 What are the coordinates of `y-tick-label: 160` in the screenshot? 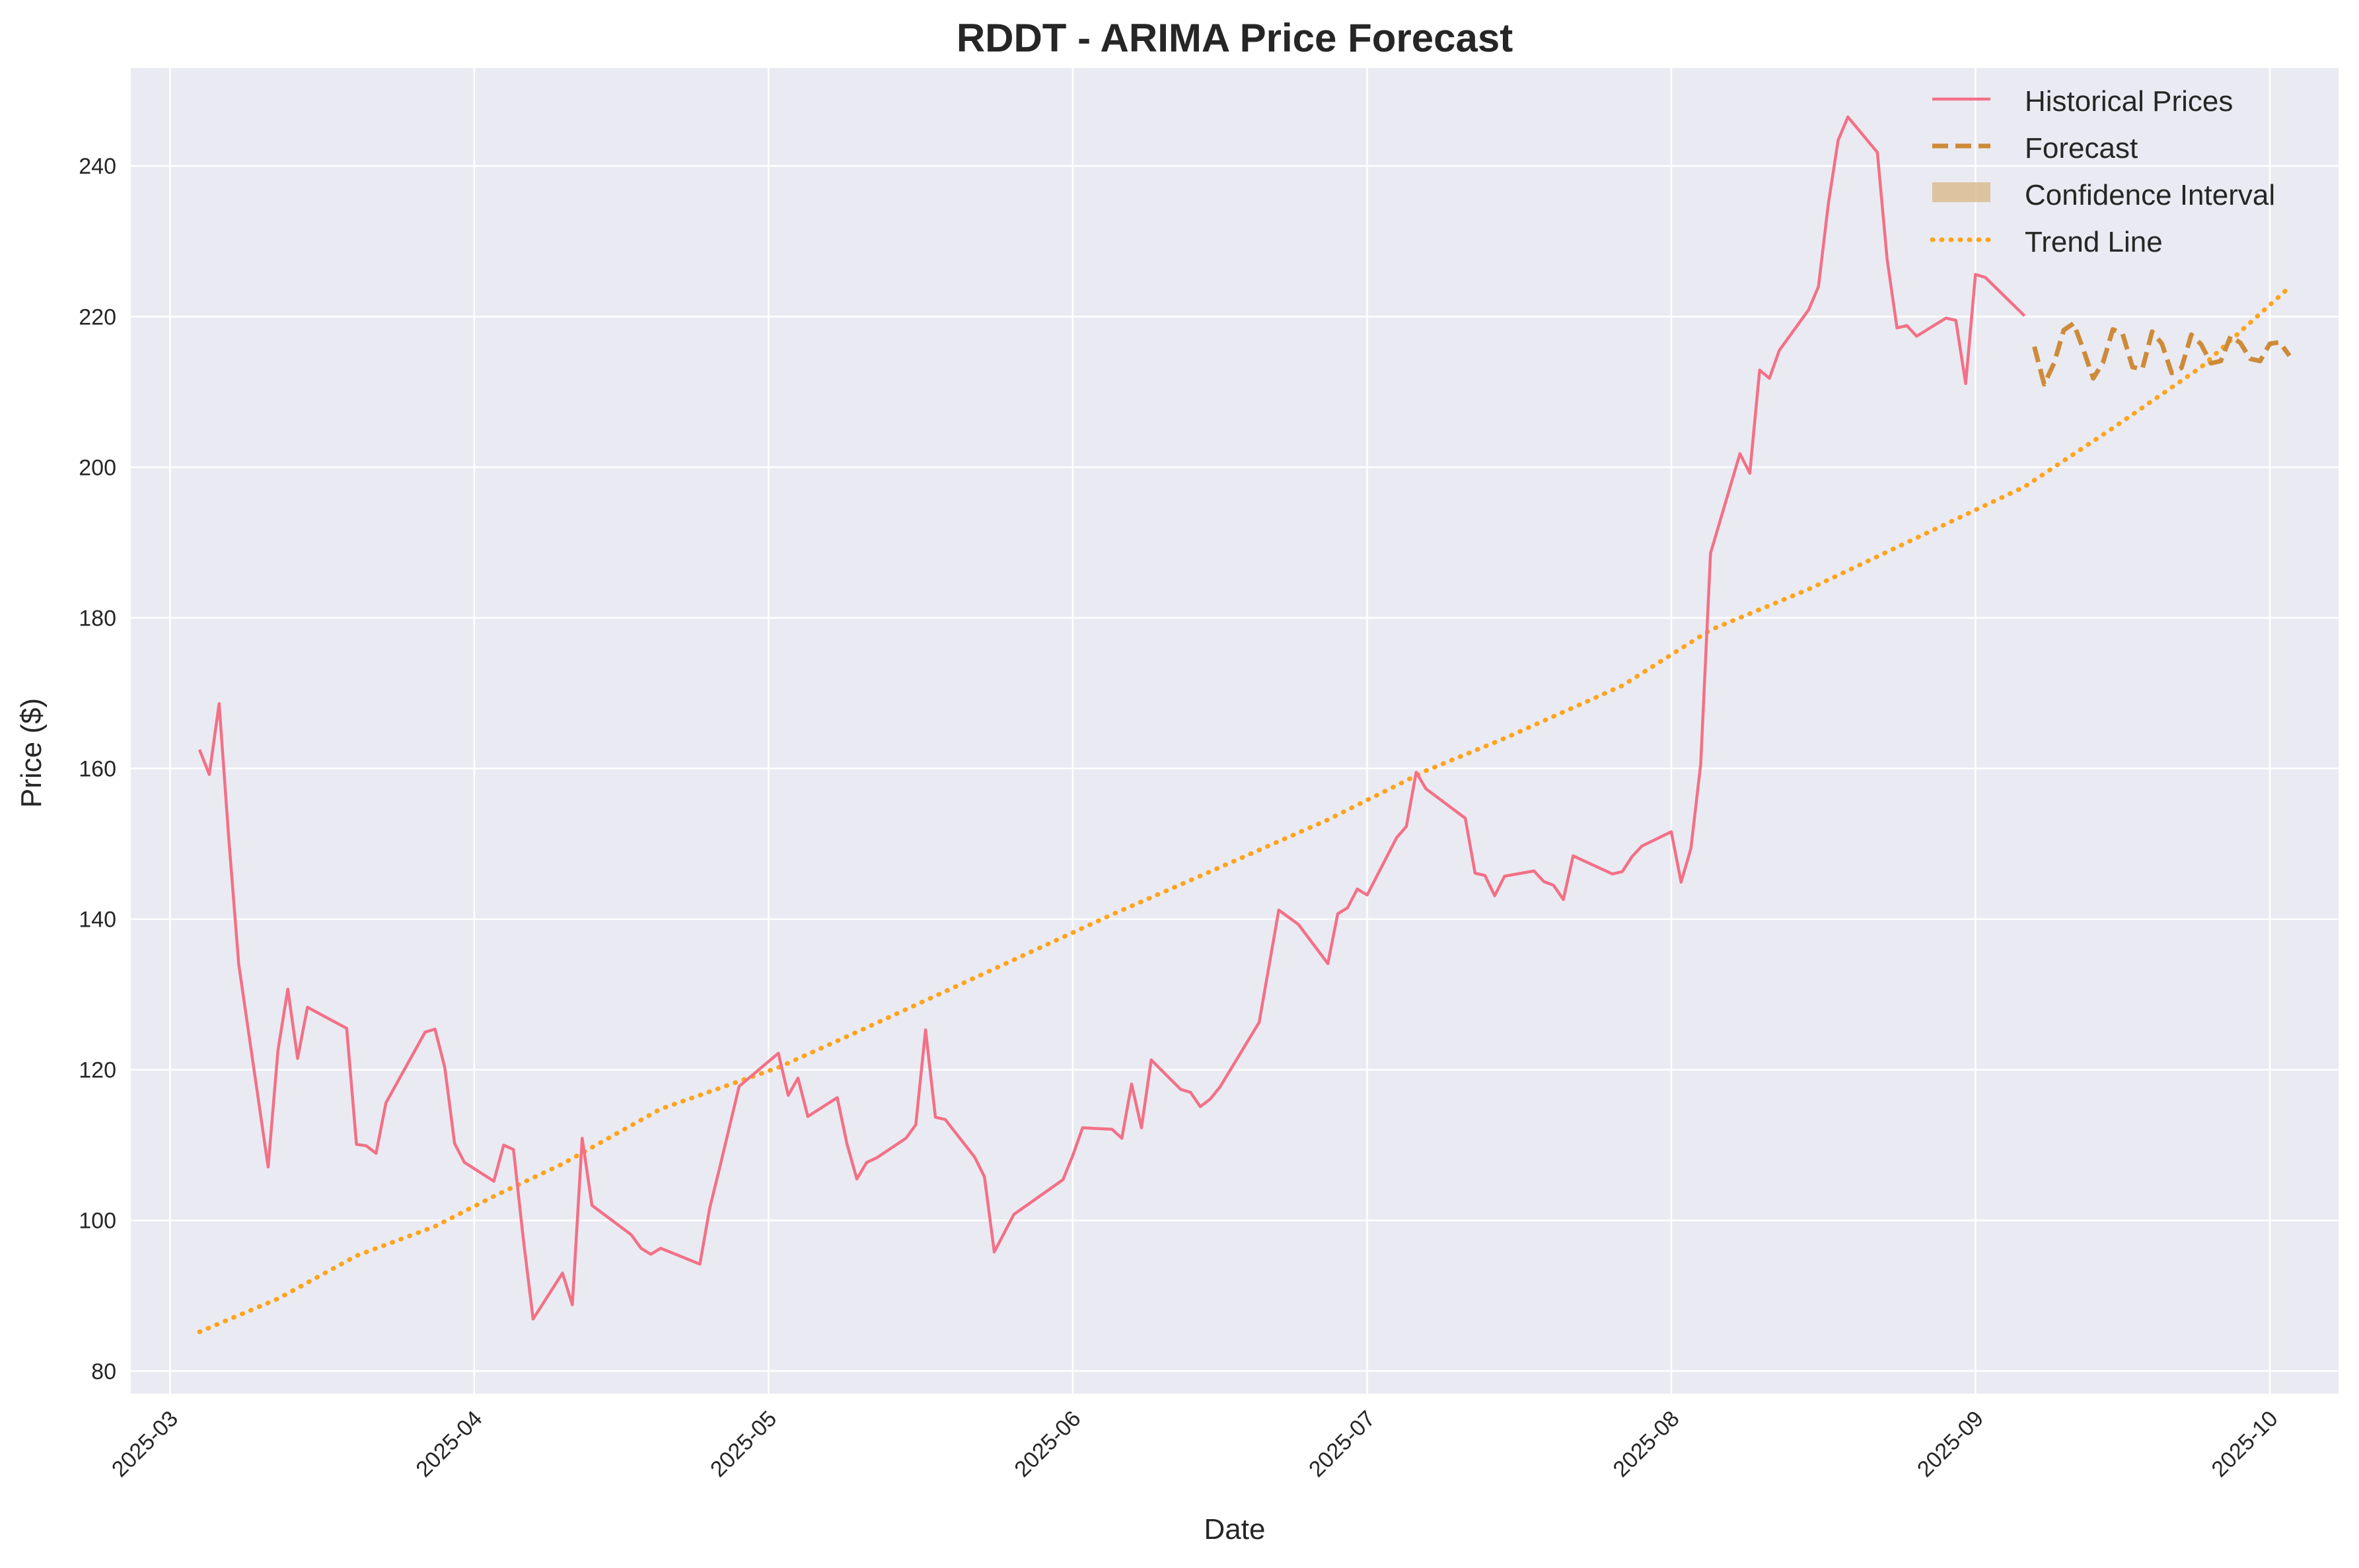 It's located at (98, 769).